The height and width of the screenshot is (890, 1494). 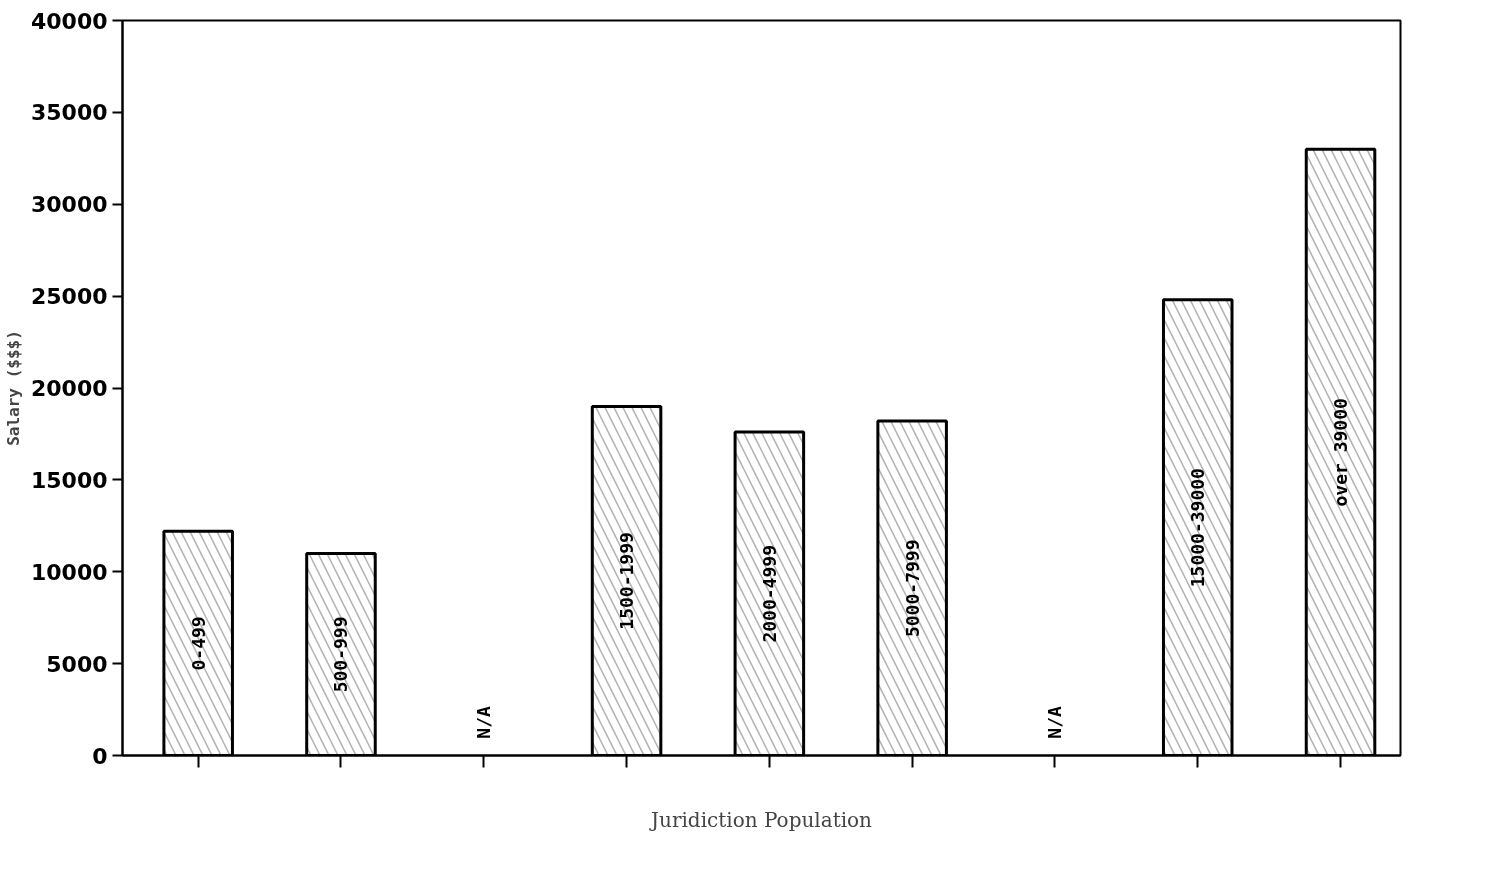 What do you see at coordinates (769, 594) in the screenshot?
I see `x-tick-label: 2000-4999` at bounding box center [769, 594].